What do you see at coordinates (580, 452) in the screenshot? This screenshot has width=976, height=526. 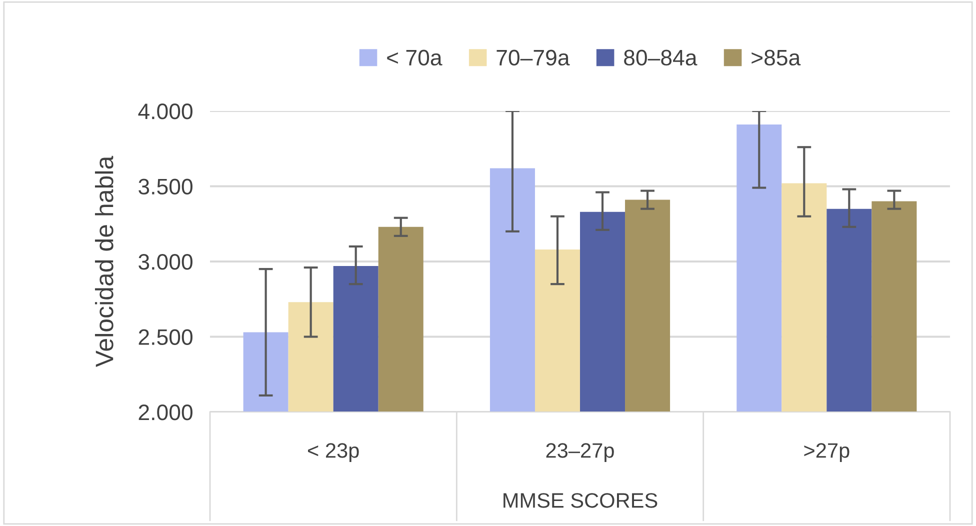 I see `x-tick-label: 23–27p` at bounding box center [580, 452].